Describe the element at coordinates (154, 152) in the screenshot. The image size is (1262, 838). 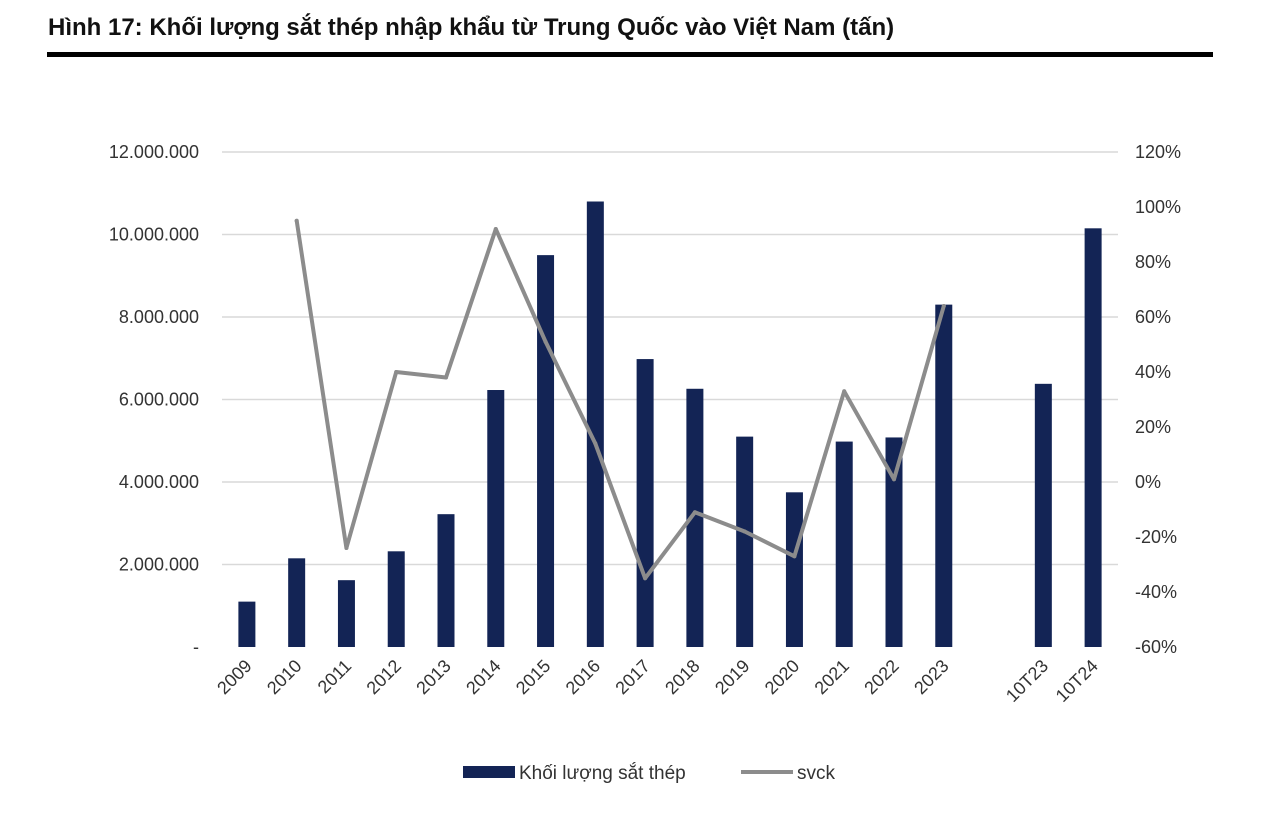
I see `left-tick-label: 12.000.000` at that location.